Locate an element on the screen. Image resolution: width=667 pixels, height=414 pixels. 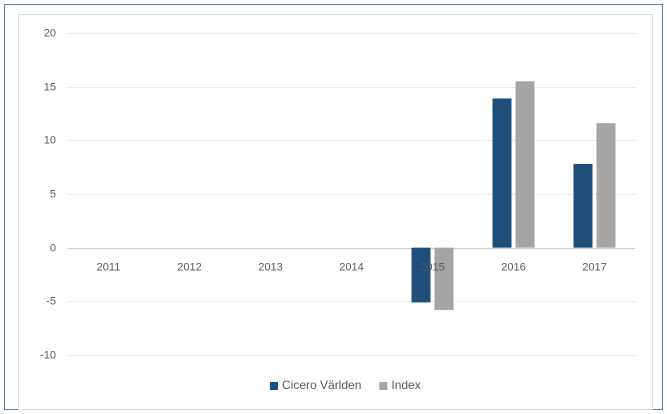
y-tick-label: 5 is located at coordinates (53, 194).